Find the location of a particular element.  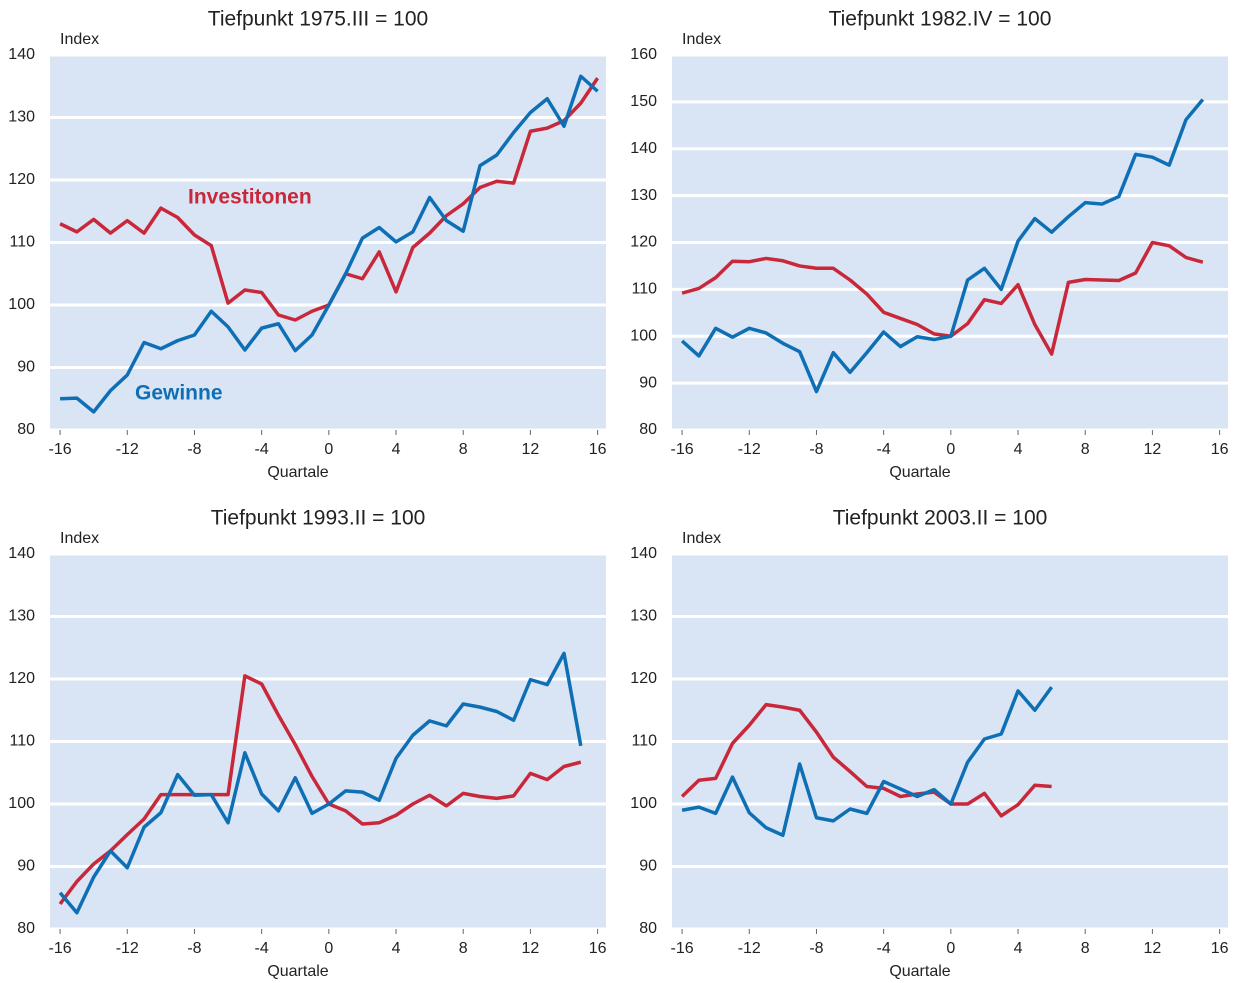

y-tick-label: 160 is located at coordinates (643, 54).